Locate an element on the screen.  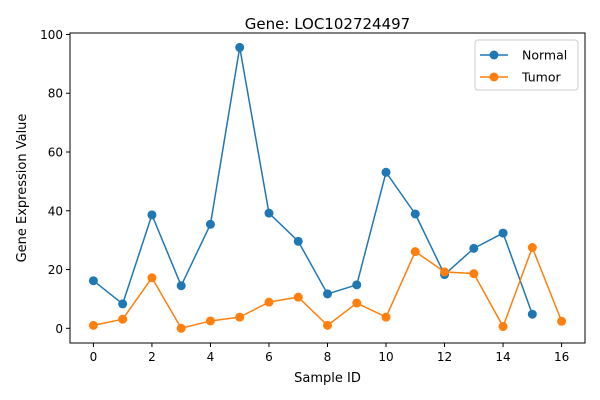
legend-label-tumor: Tumor is located at coordinates (541, 77).